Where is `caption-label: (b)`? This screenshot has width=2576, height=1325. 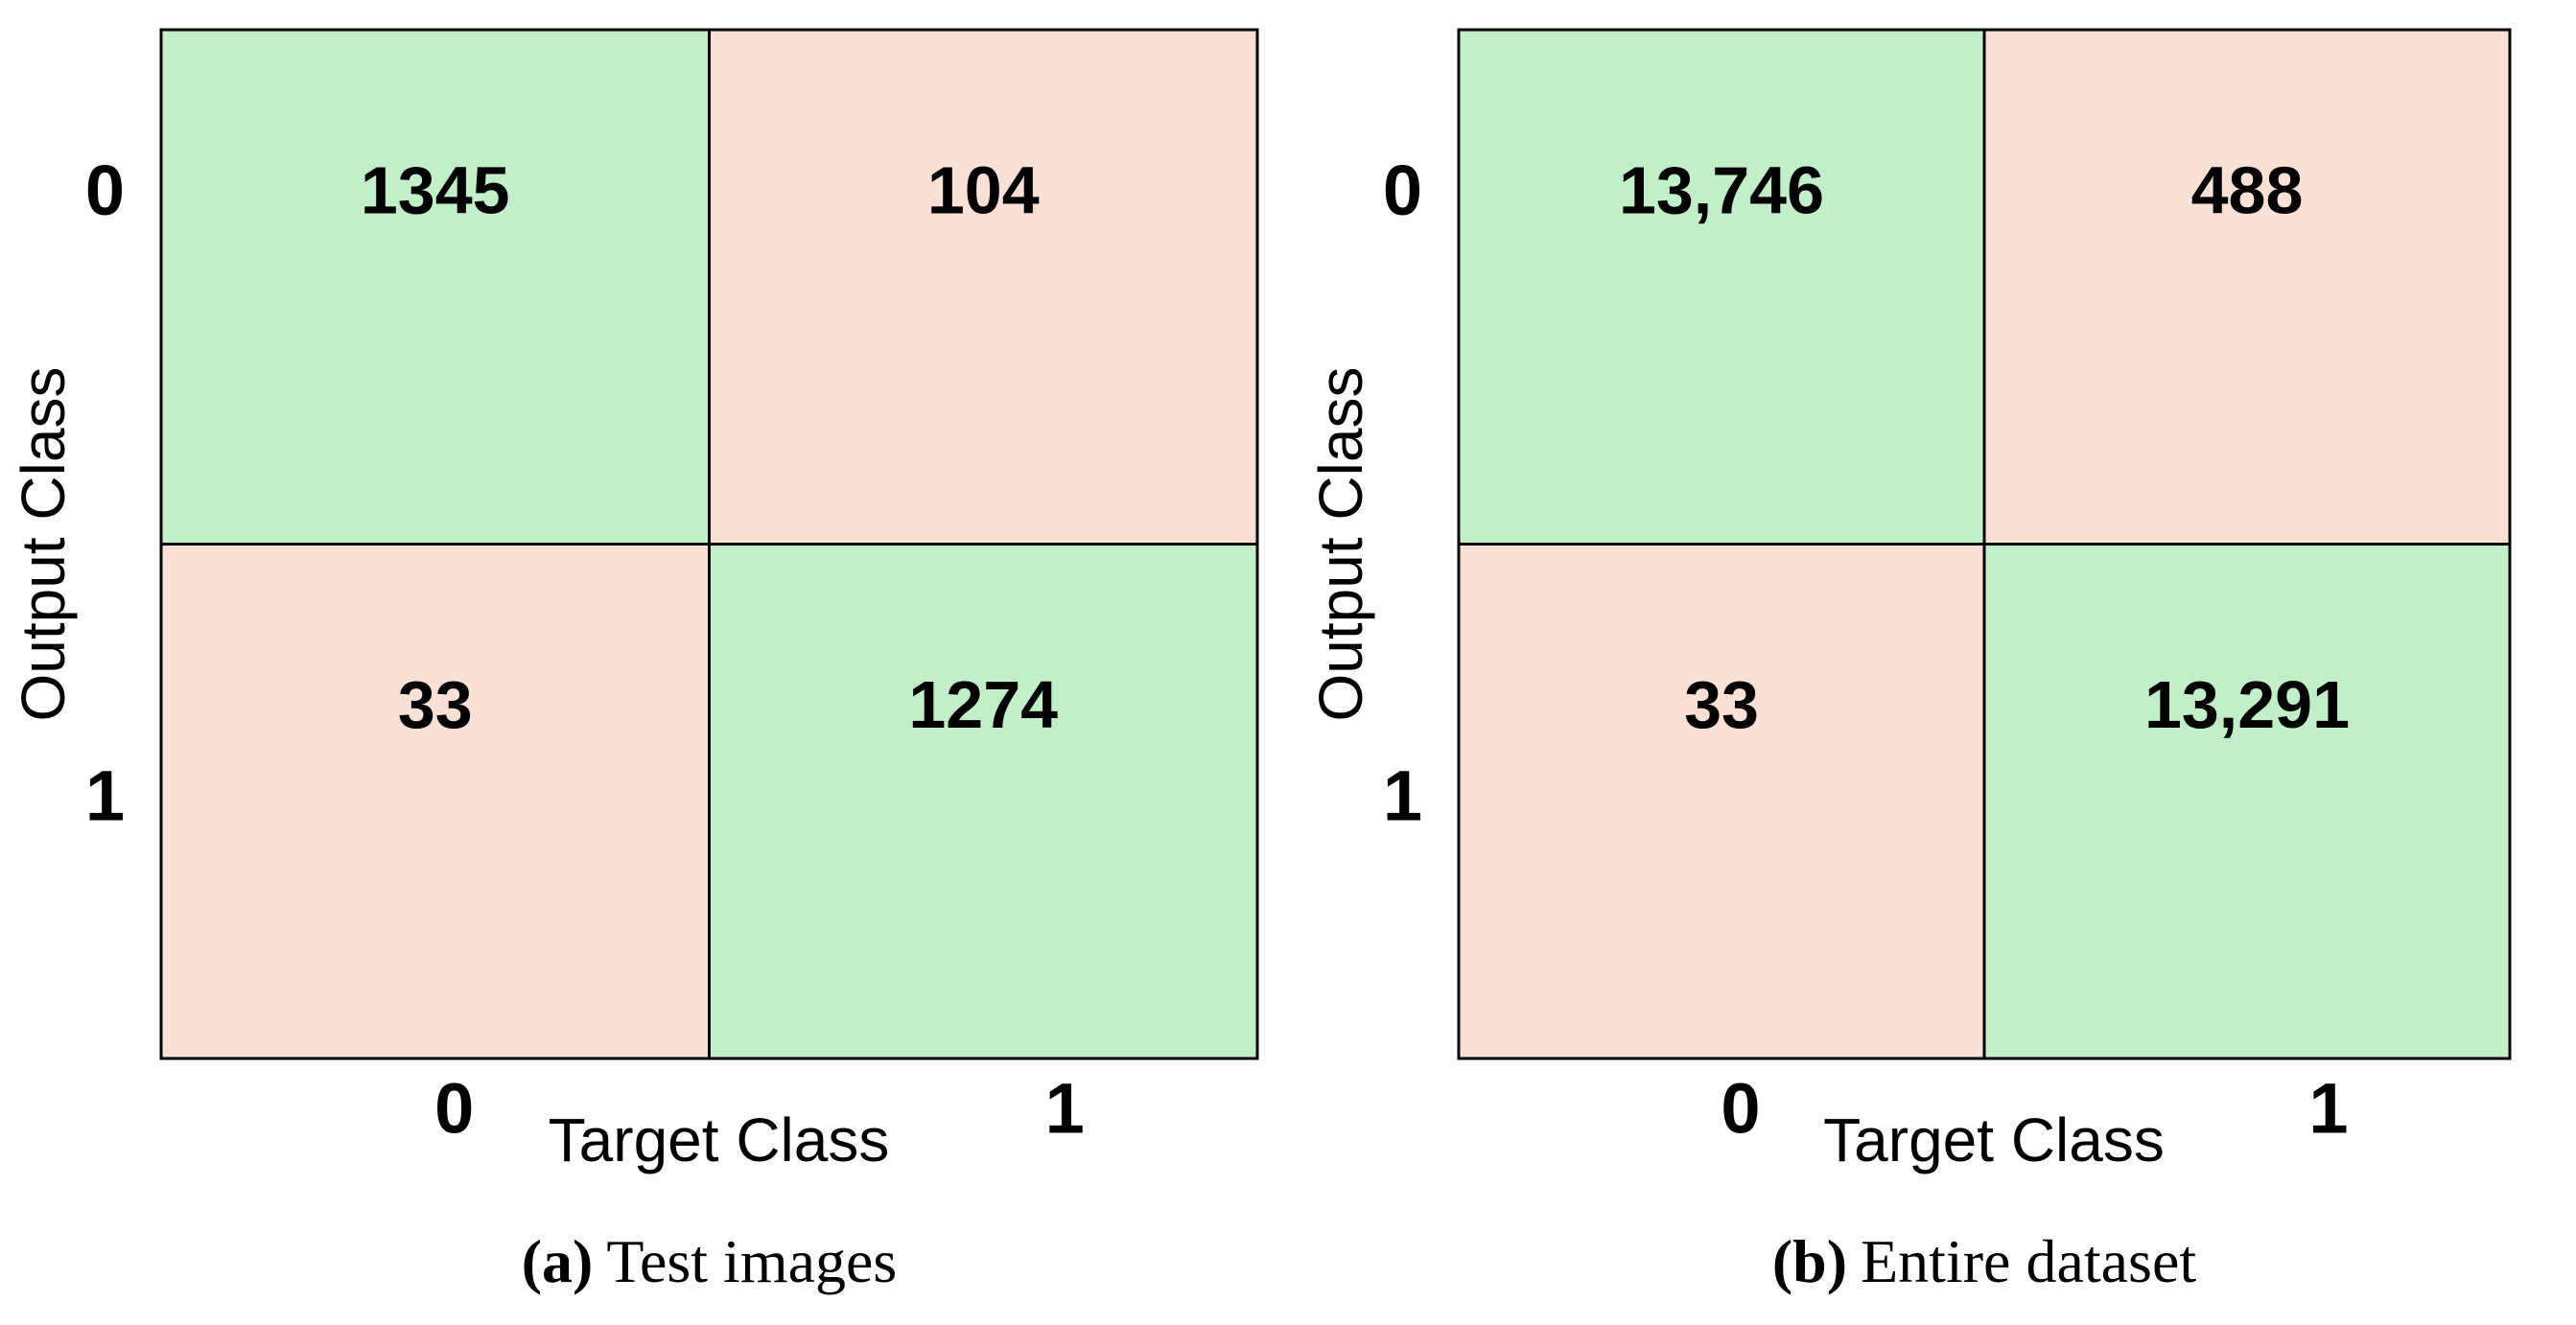 caption-label: (b) is located at coordinates (1809, 1261).